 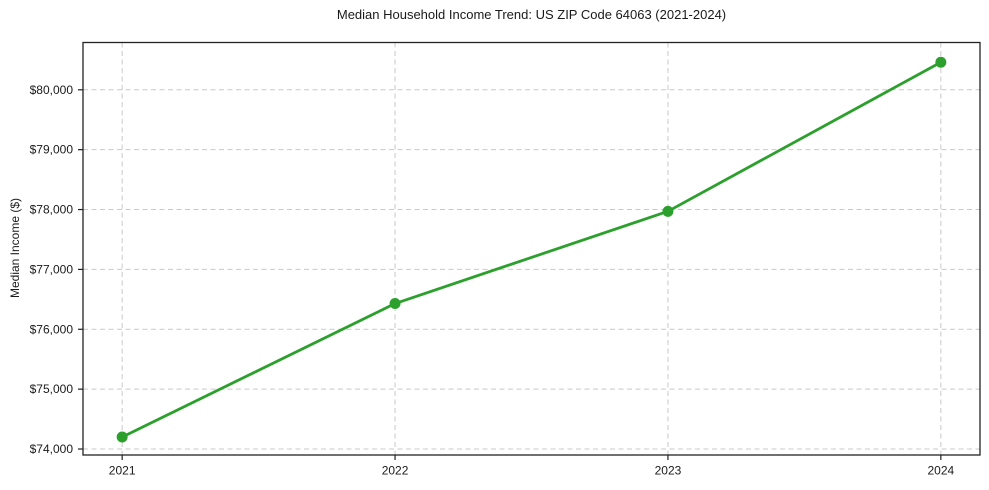 I want to click on y-tick-label: $79,000, so click(x=52, y=150).